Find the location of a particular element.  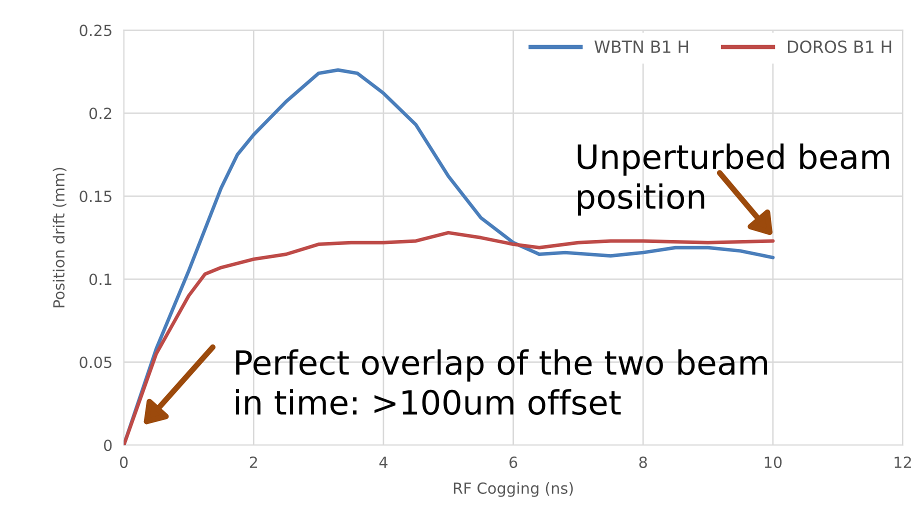

y-tick-label: 0.2 is located at coordinates (100, 114).